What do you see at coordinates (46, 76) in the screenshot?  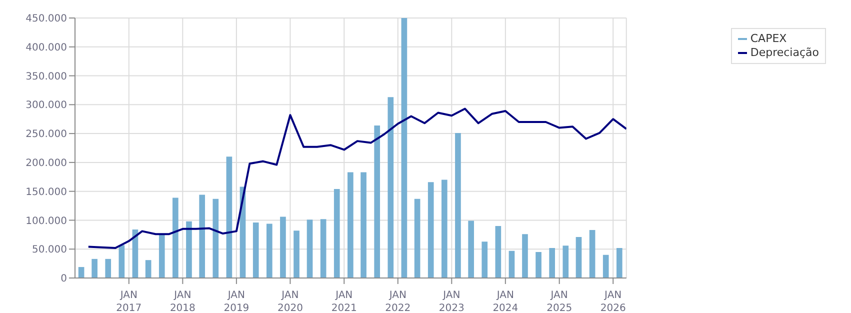 I see `y-tick-label: 350.000` at bounding box center [46, 76].